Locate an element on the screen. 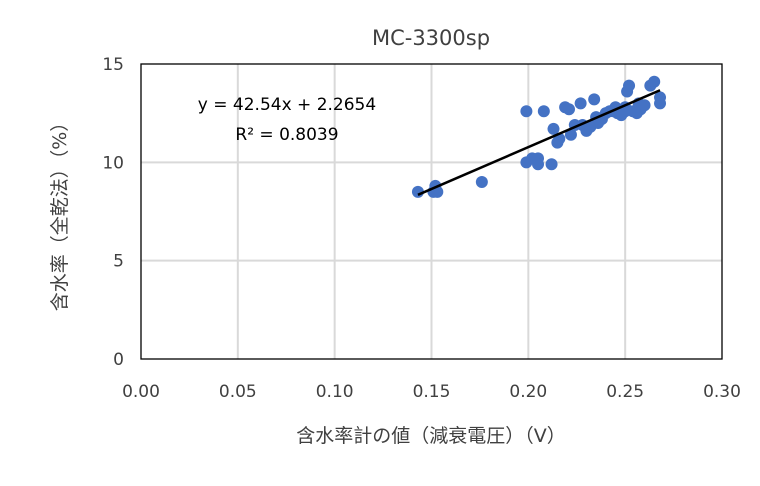 This screenshot has width=760, height=486. x-tick-label: 0.30 is located at coordinates (722, 392).